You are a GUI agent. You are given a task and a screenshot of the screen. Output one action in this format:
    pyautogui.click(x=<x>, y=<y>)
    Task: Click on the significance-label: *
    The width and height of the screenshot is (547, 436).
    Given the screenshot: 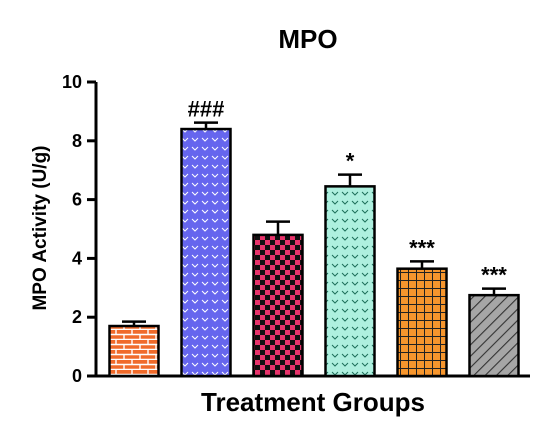 What is the action you would take?
    pyautogui.click(x=350, y=161)
    